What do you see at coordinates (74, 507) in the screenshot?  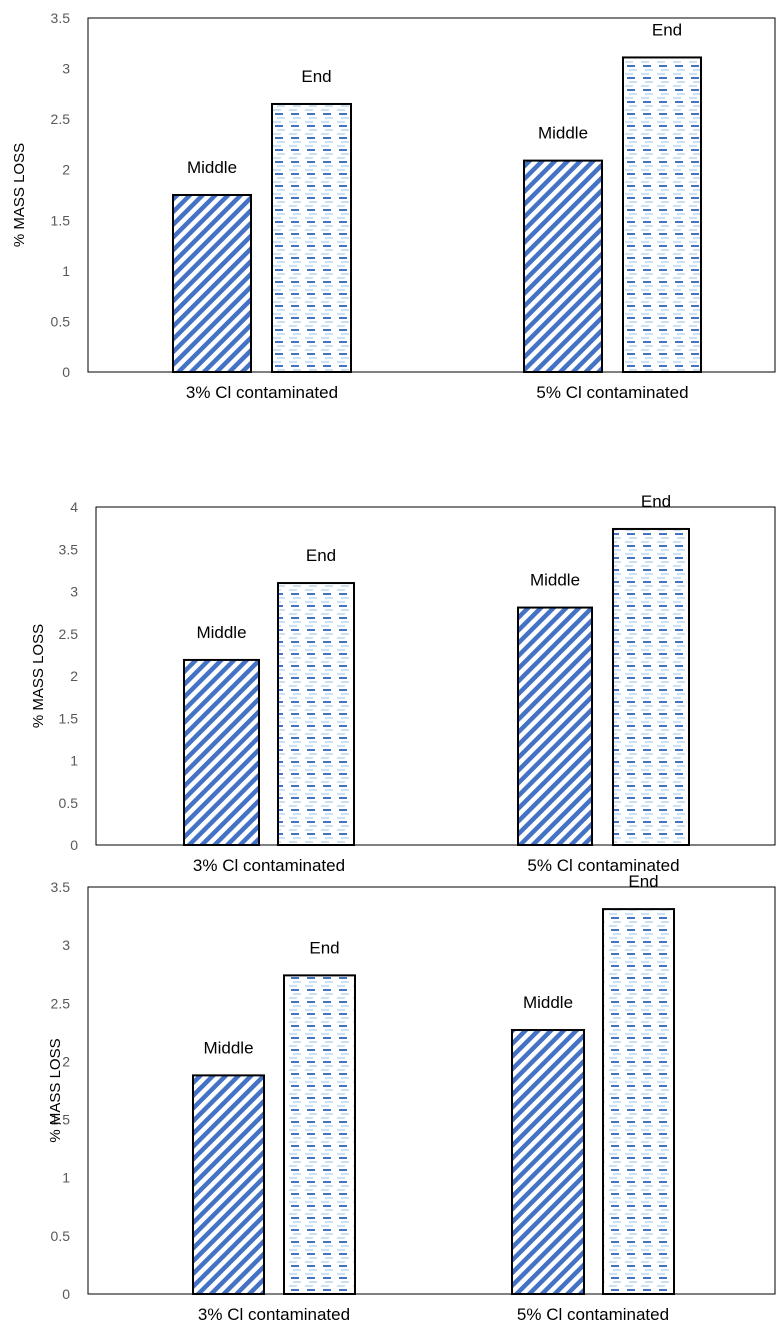 I see `y-tick-label: 4` at bounding box center [74, 507].